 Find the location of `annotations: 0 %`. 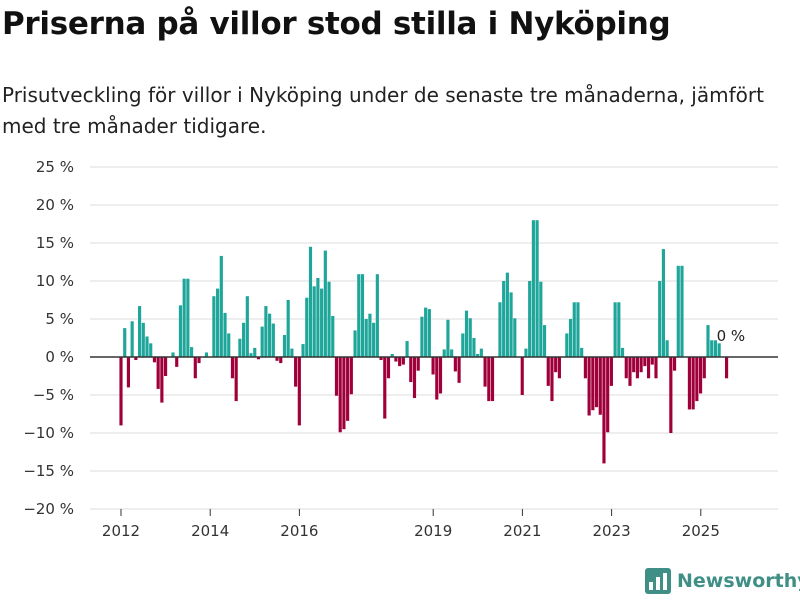

annotations: 0 % is located at coordinates (731, 336).